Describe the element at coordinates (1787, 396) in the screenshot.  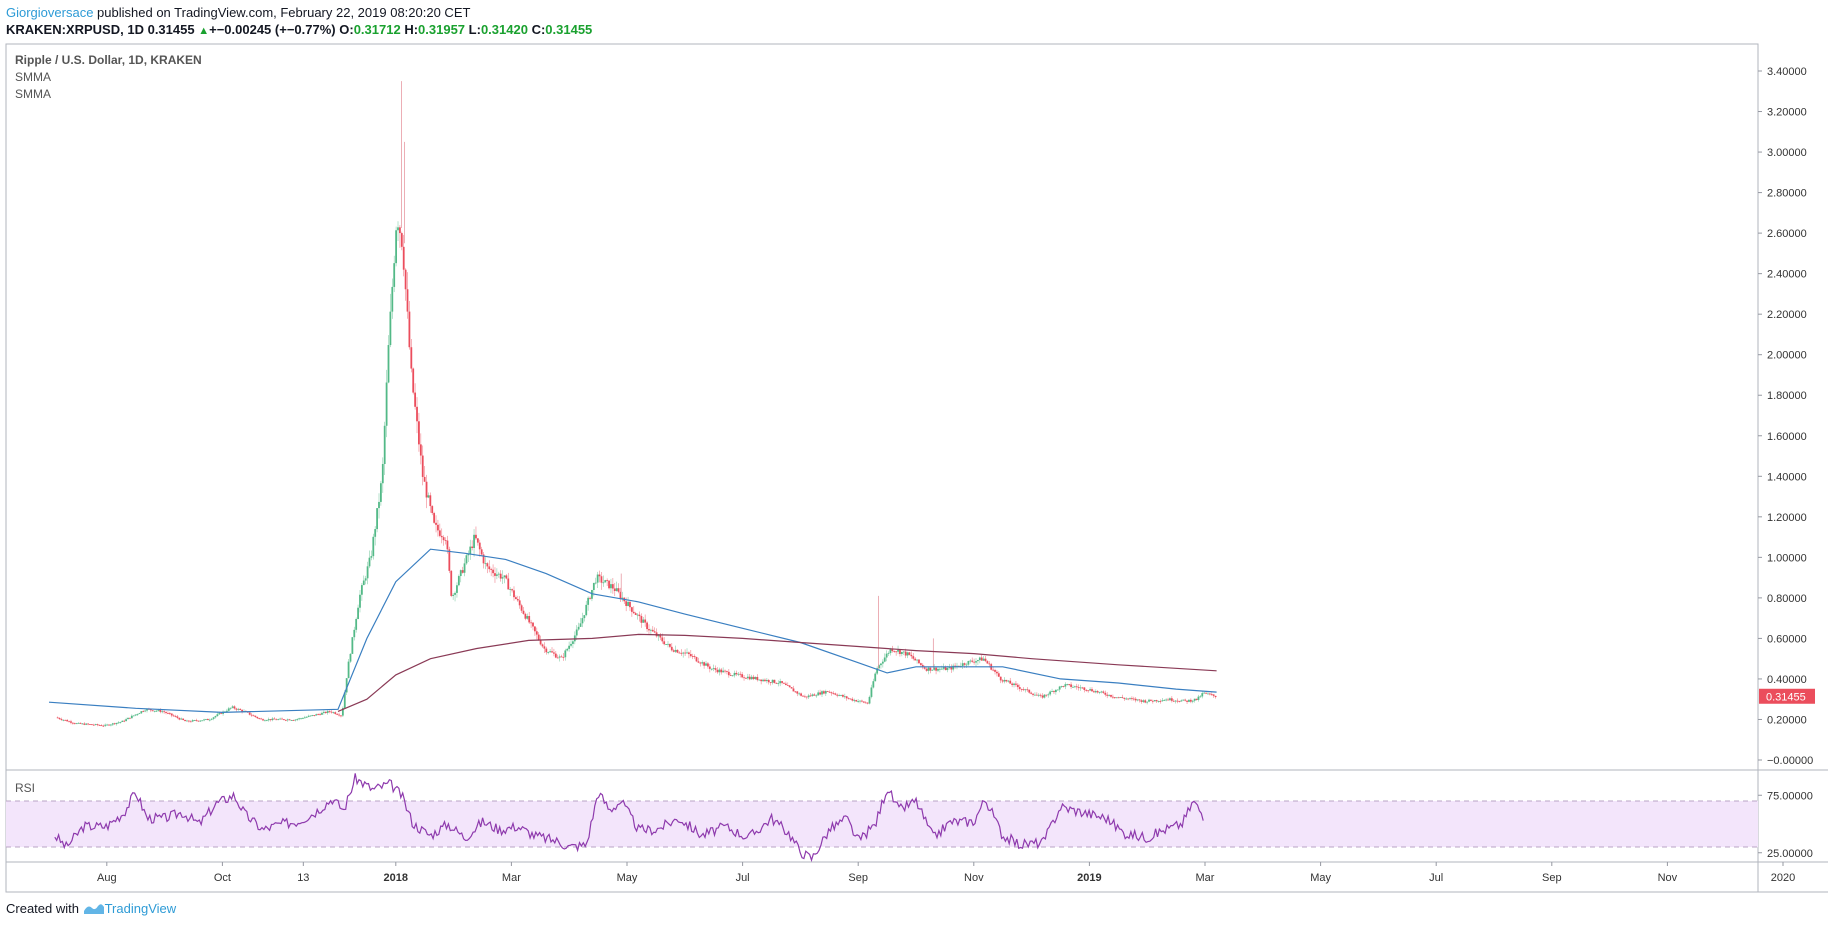
I see `price-tick-label: 1.80000` at that location.